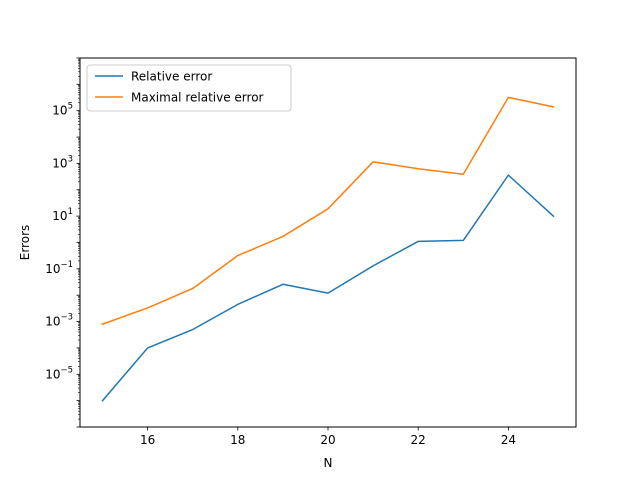 This screenshot has height=480, width=640. Describe the element at coordinates (508, 440) in the screenshot. I see `x-tick-label: 24` at that location.